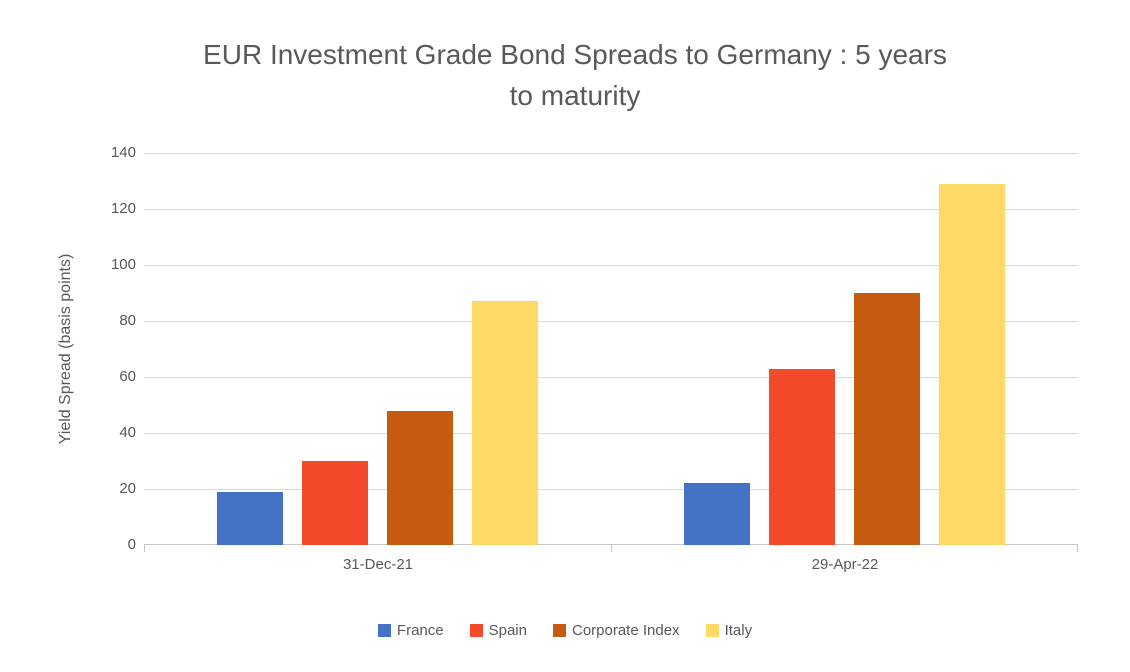 The image size is (1130, 672). I want to click on y-tick-label: 80, so click(127, 320).